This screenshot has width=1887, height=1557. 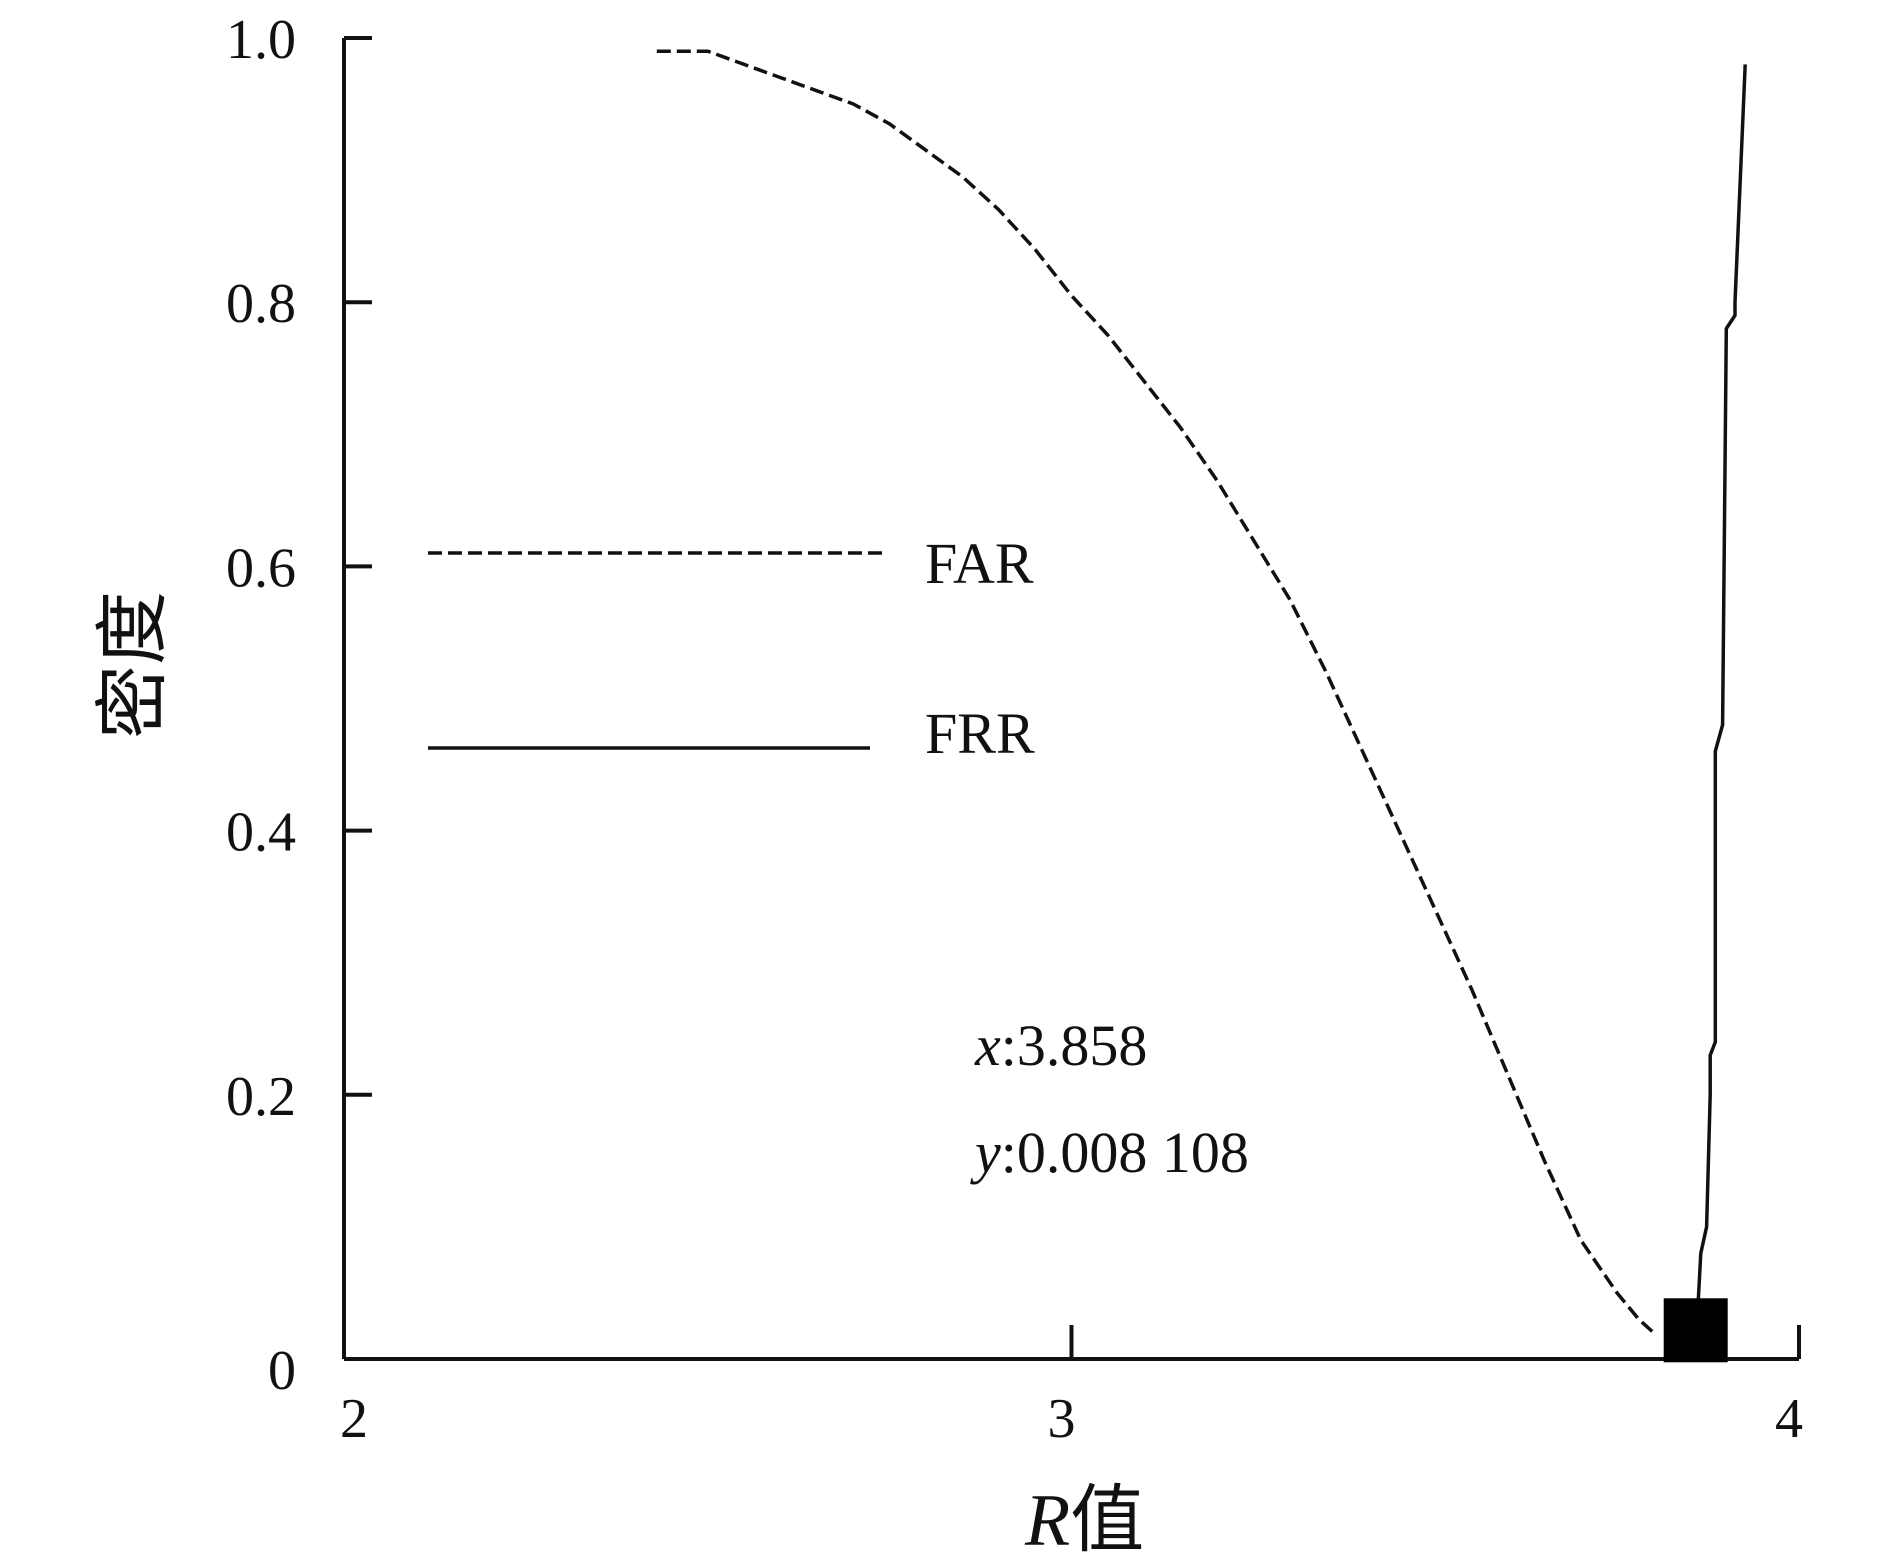 I want to click on x-axis-title: R值, so click(x=1084, y=1518).